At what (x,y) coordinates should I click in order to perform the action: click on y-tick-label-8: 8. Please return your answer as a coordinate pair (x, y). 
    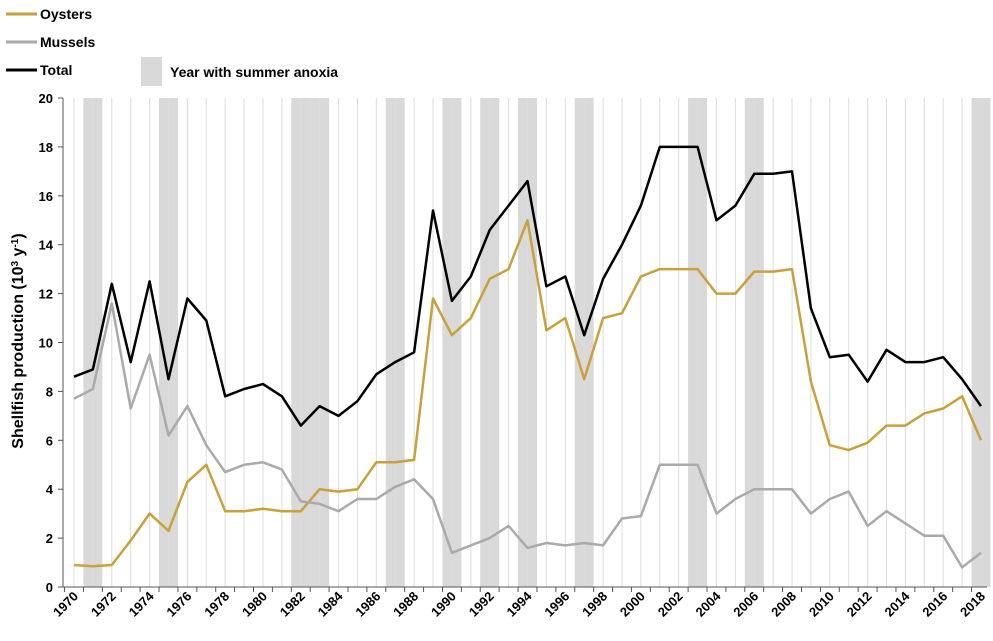
    Looking at the image, I should click on (49, 391).